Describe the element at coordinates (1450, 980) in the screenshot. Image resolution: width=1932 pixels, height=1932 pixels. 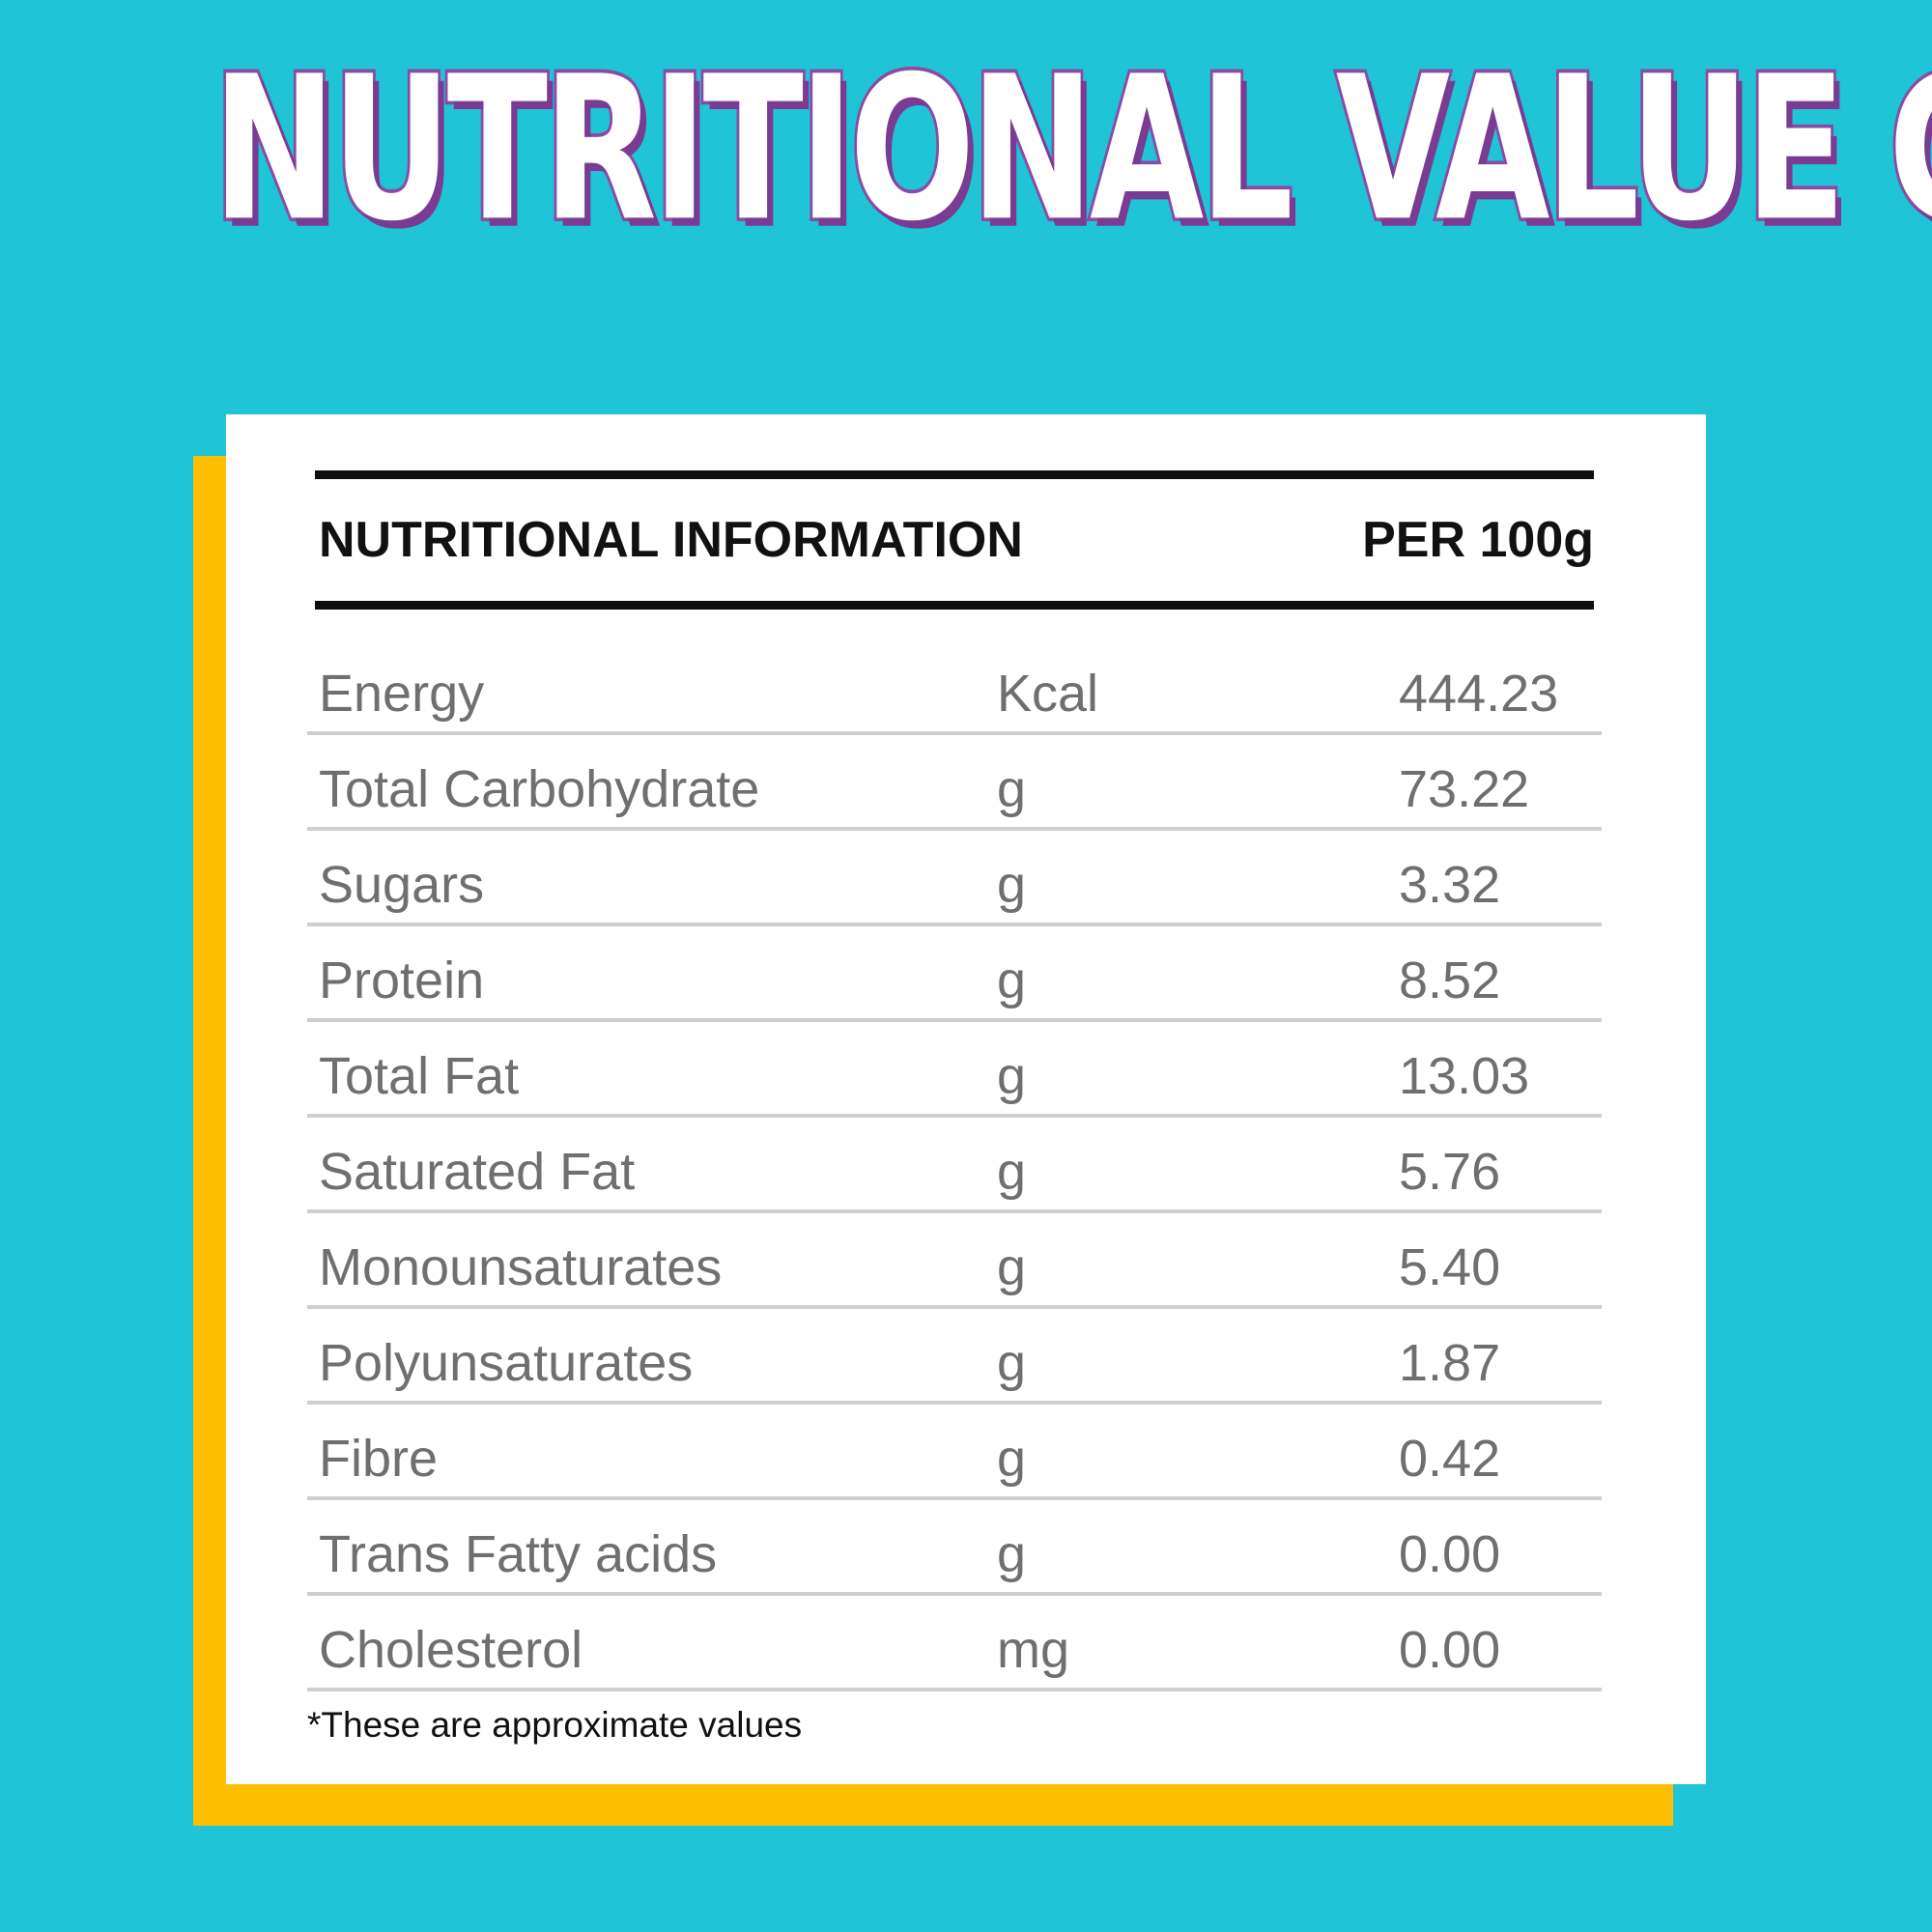
I see `nutrient-value: 8.52` at that location.